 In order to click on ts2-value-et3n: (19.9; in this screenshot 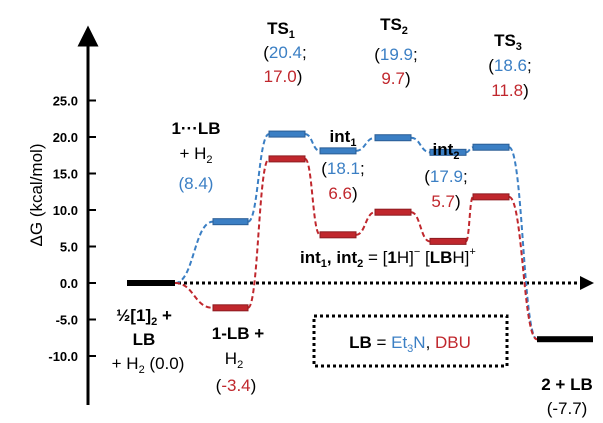, I will do `click(396, 54)`.